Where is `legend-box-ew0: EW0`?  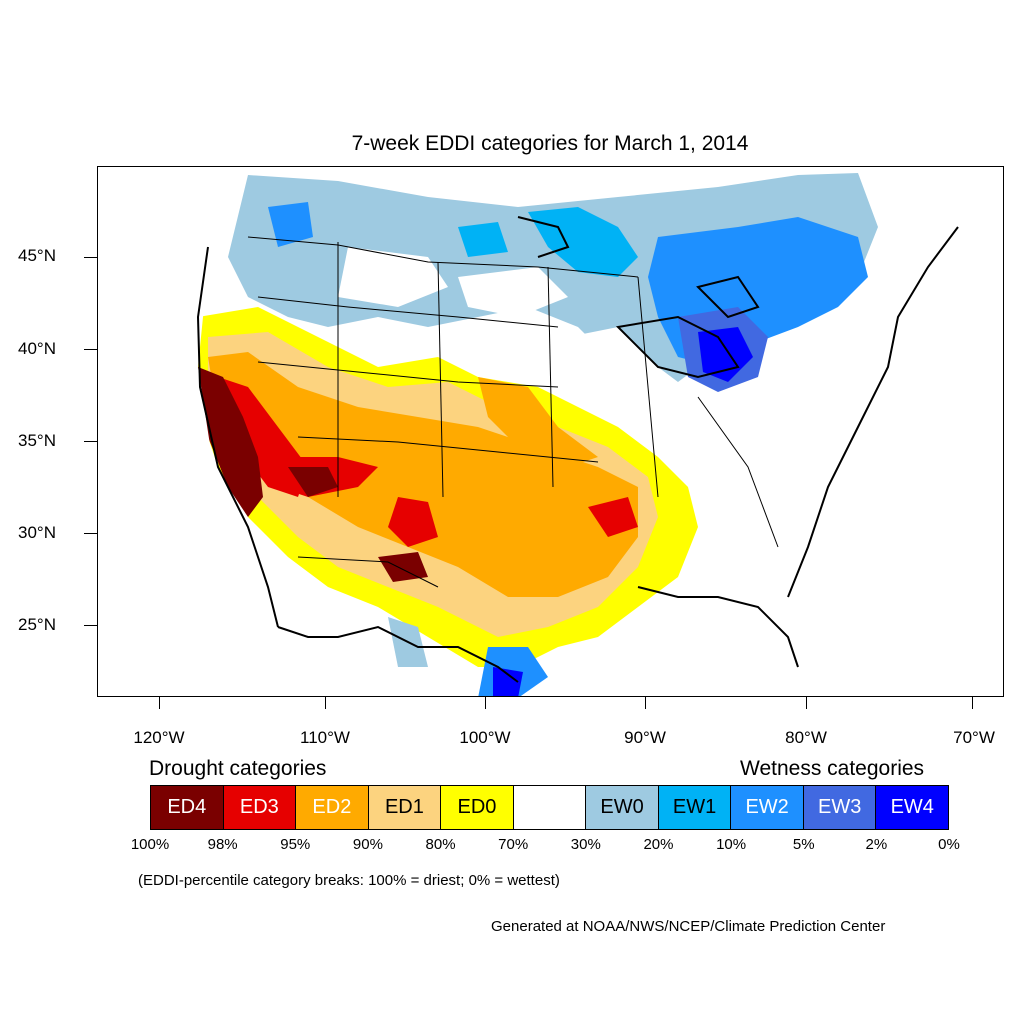
legend-box-ew0: EW0 is located at coordinates (622, 807).